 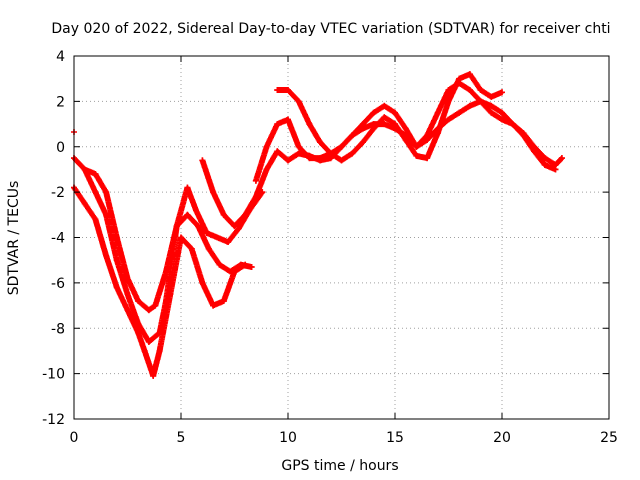 What do you see at coordinates (74, 438) in the screenshot?
I see `x-tick-label: 0` at bounding box center [74, 438].